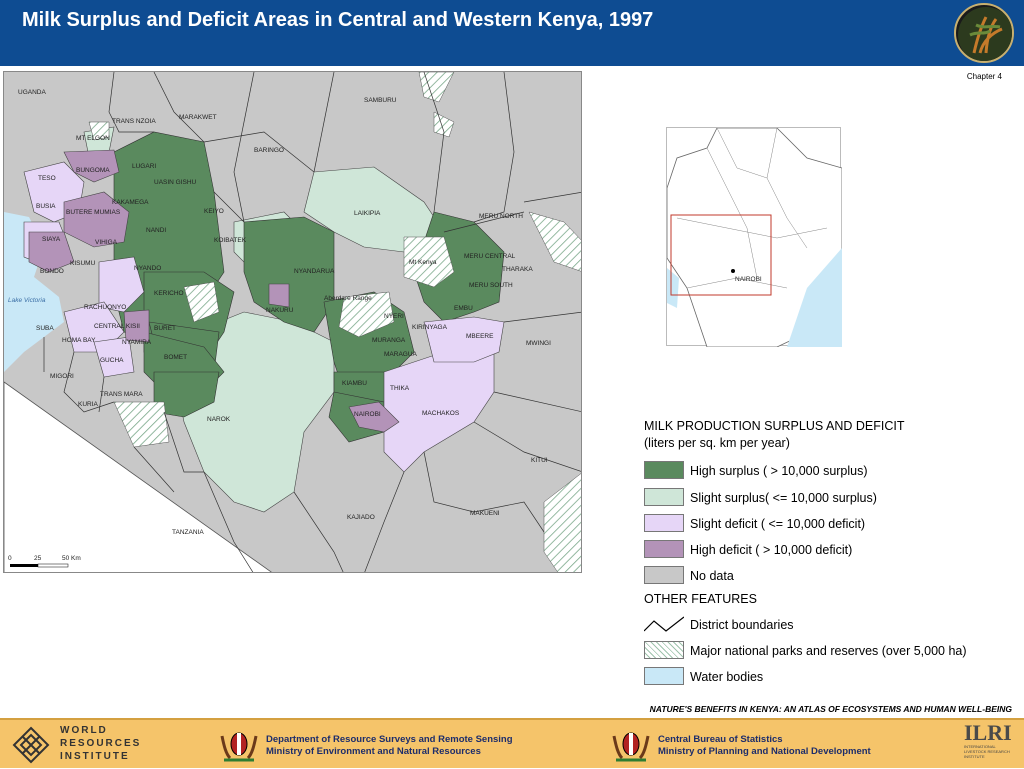  What do you see at coordinates (771, 550) in the screenshot?
I see `legend-label-high-deficit: High deficit ( > 10,000 deficit)` at bounding box center [771, 550].